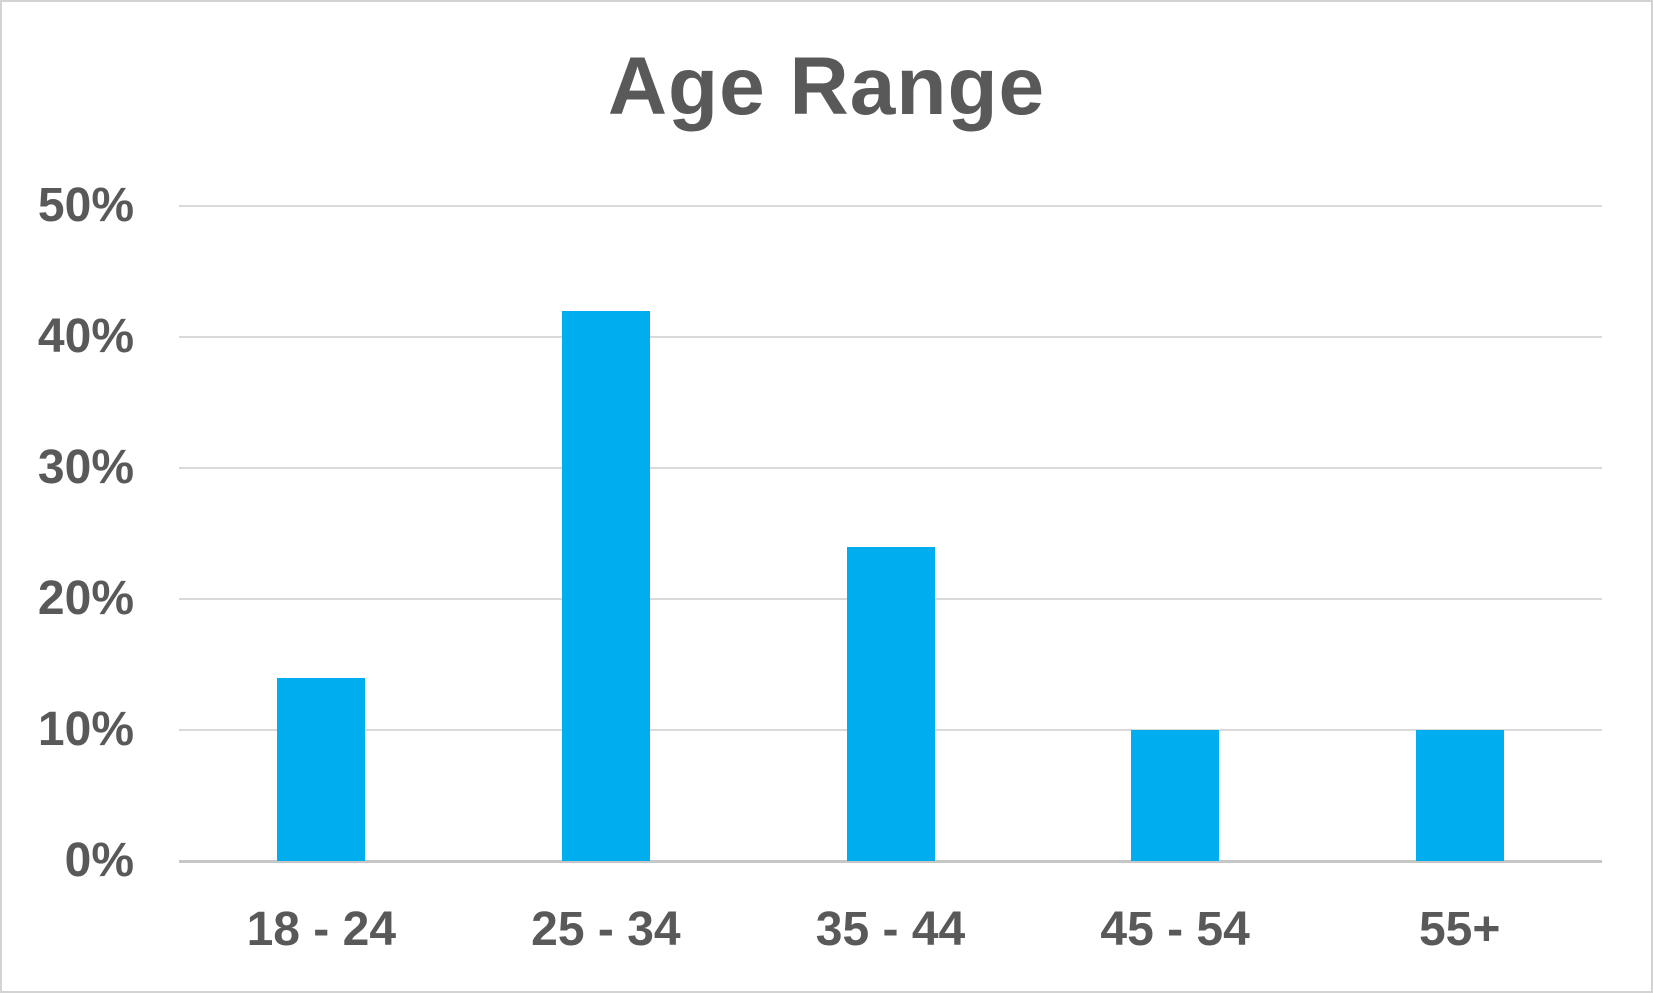  What do you see at coordinates (890, 206) in the screenshot?
I see `gridline-50pct` at bounding box center [890, 206].